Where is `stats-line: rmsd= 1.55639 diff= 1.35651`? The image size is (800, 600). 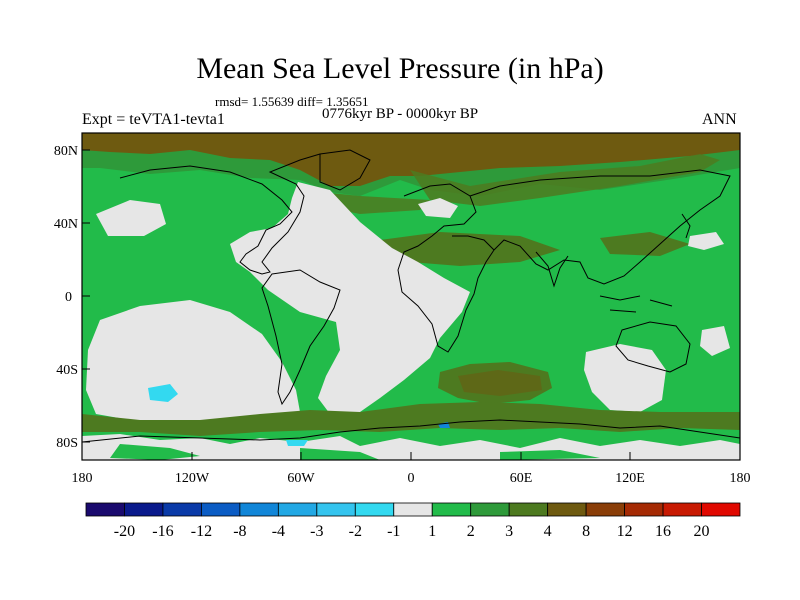 stats-line: rmsd= 1.55639 diff= 1.35651 is located at coordinates (292, 101).